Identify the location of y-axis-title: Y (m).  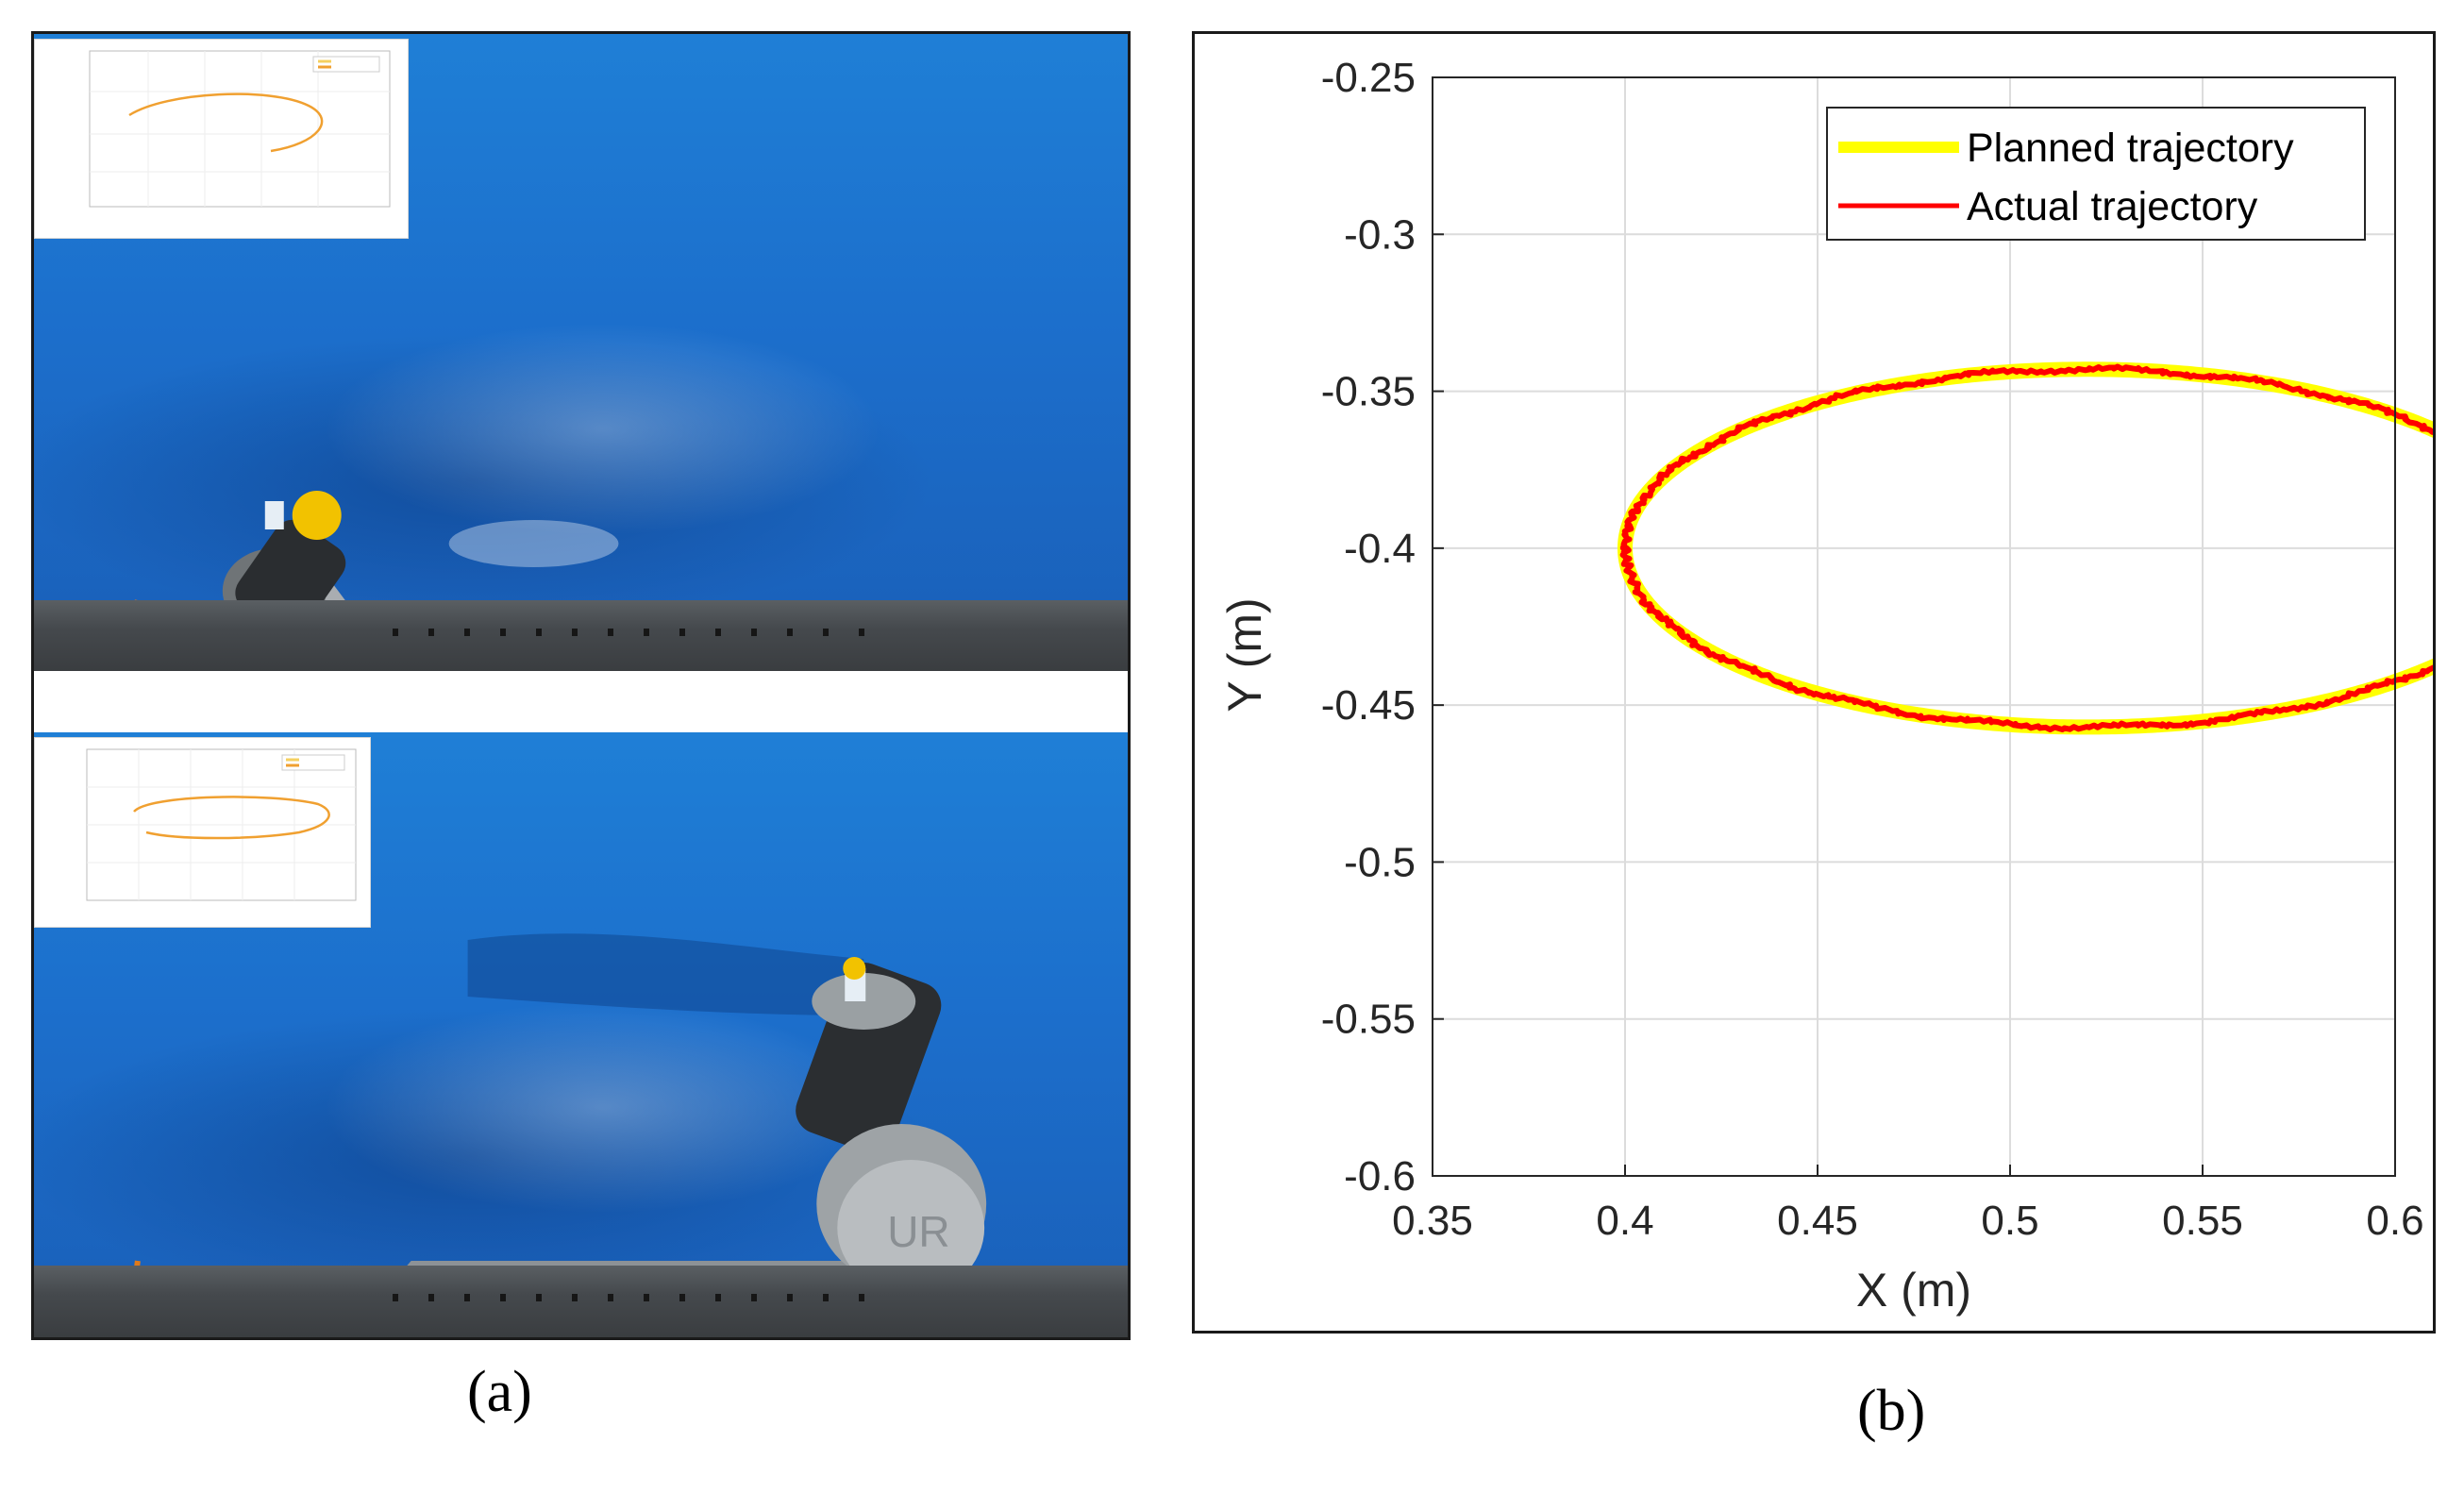
(1244, 654).